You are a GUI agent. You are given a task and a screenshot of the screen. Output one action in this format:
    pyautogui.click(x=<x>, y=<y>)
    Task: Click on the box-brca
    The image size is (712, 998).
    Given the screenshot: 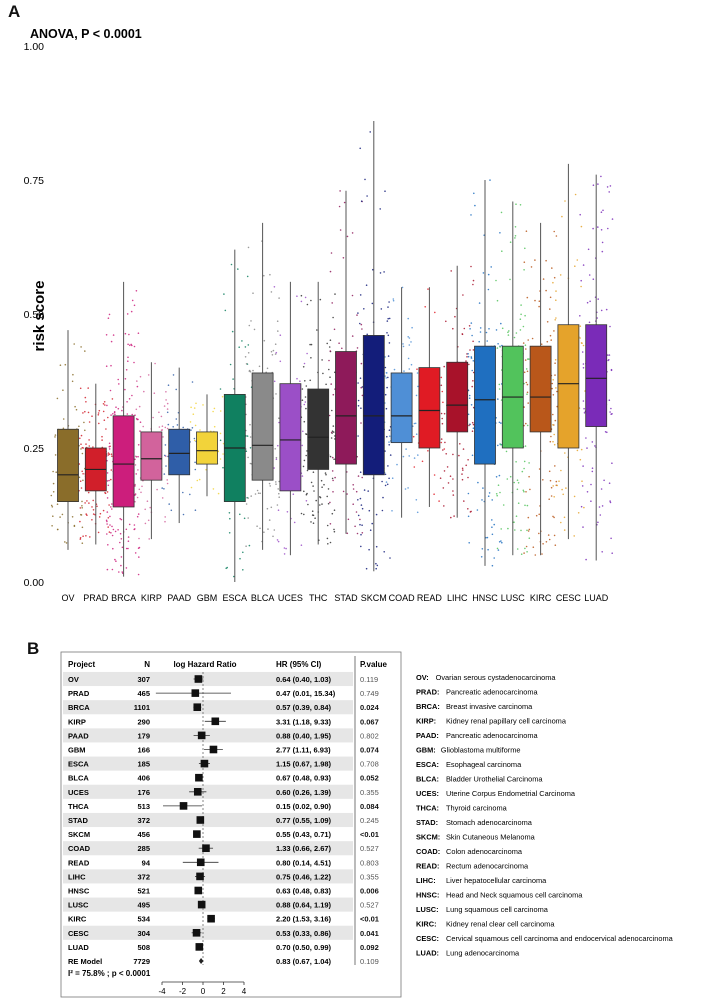 What is the action you would take?
    pyautogui.click(x=123, y=461)
    